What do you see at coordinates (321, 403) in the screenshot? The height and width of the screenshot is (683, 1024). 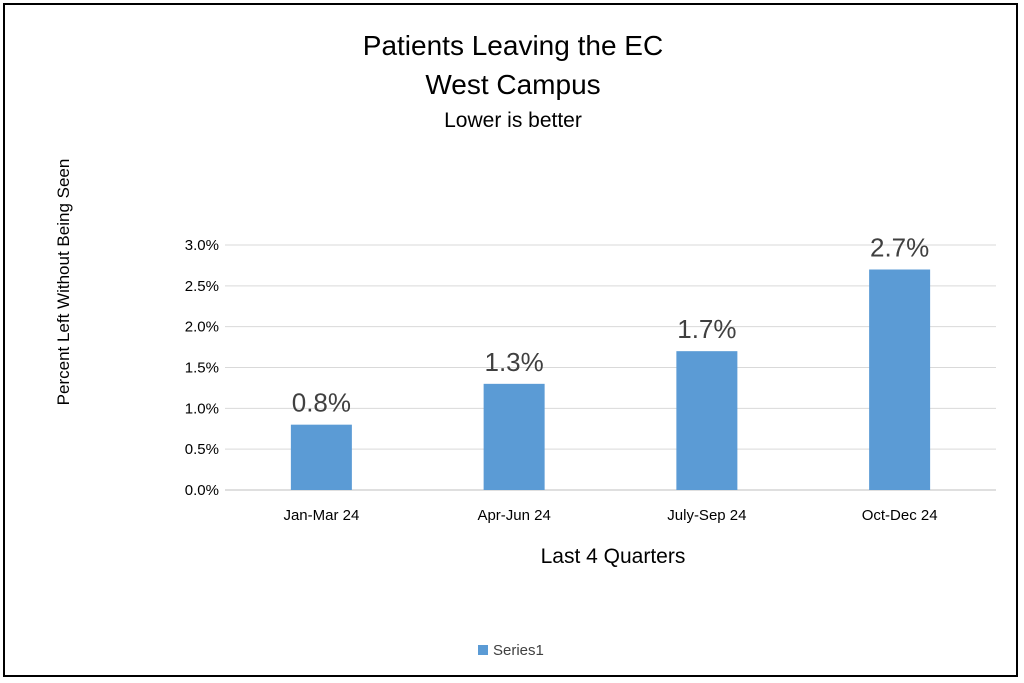 I see `data-label: 0.8%` at bounding box center [321, 403].